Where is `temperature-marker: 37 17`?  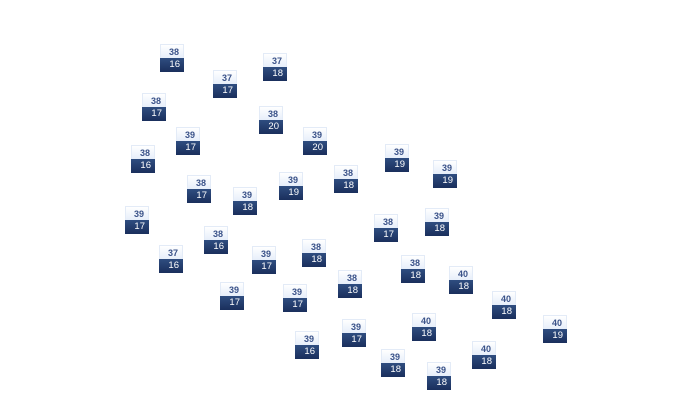 temperature-marker: 37 17 is located at coordinates (225, 84).